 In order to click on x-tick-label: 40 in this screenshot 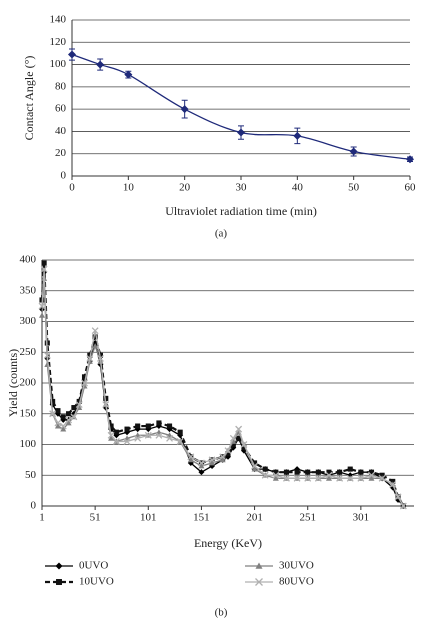, I will do `click(298, 188)`.